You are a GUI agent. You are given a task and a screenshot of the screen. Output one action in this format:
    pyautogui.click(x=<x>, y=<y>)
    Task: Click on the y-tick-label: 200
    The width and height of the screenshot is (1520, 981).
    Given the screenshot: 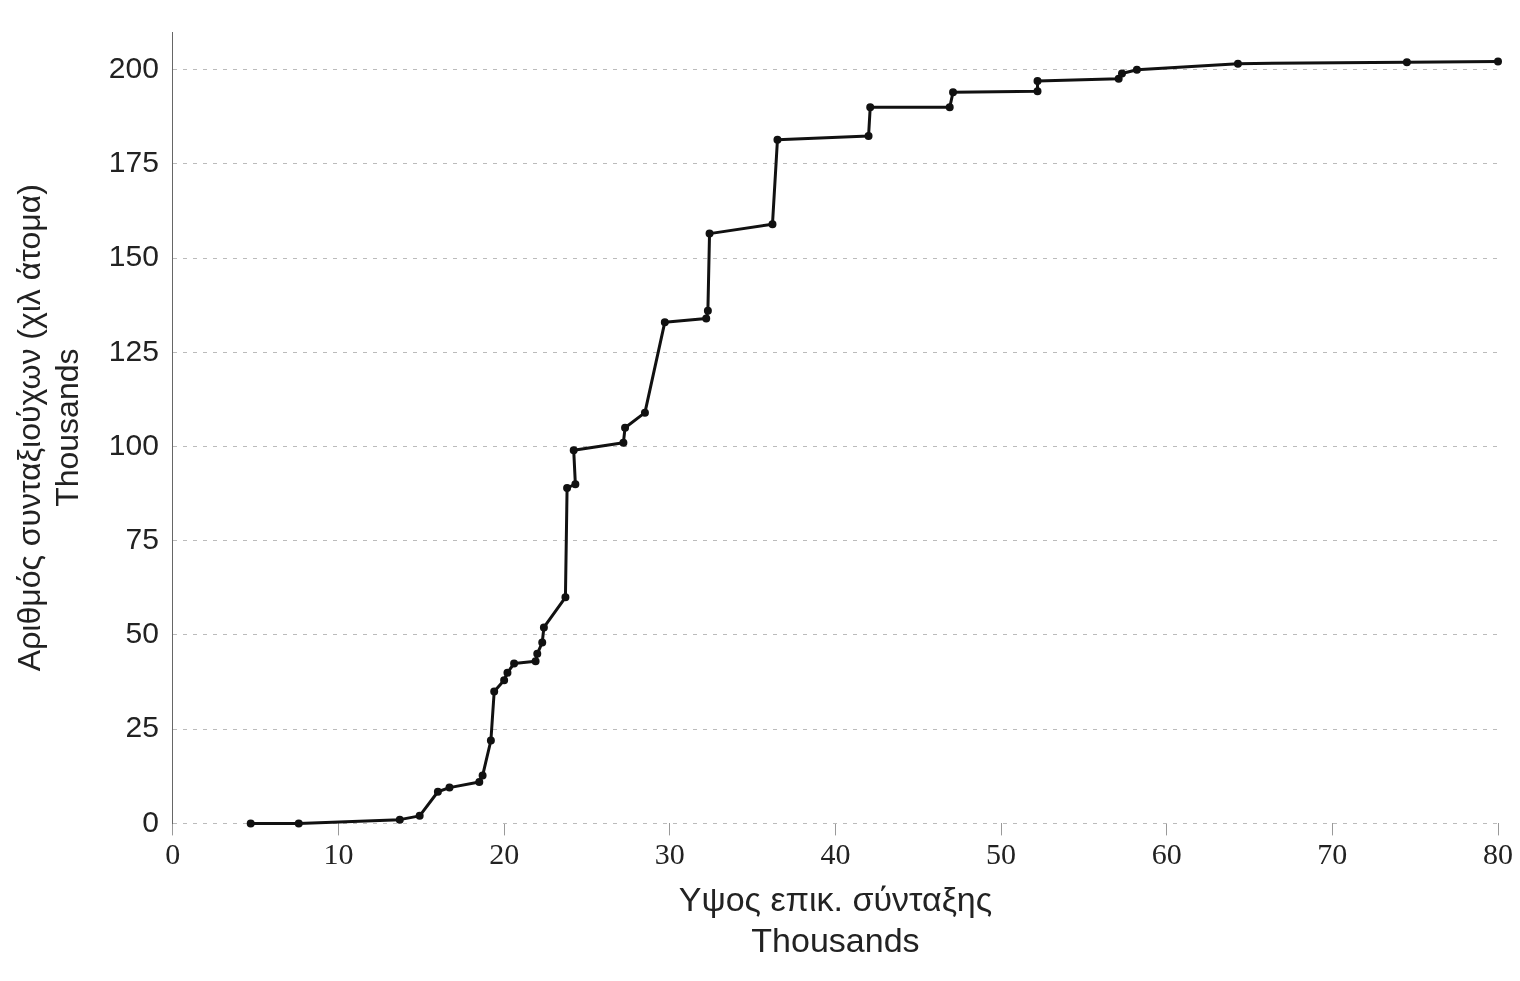 What is the action you would take?
    pyautogui.click(x=133, y=67)
    